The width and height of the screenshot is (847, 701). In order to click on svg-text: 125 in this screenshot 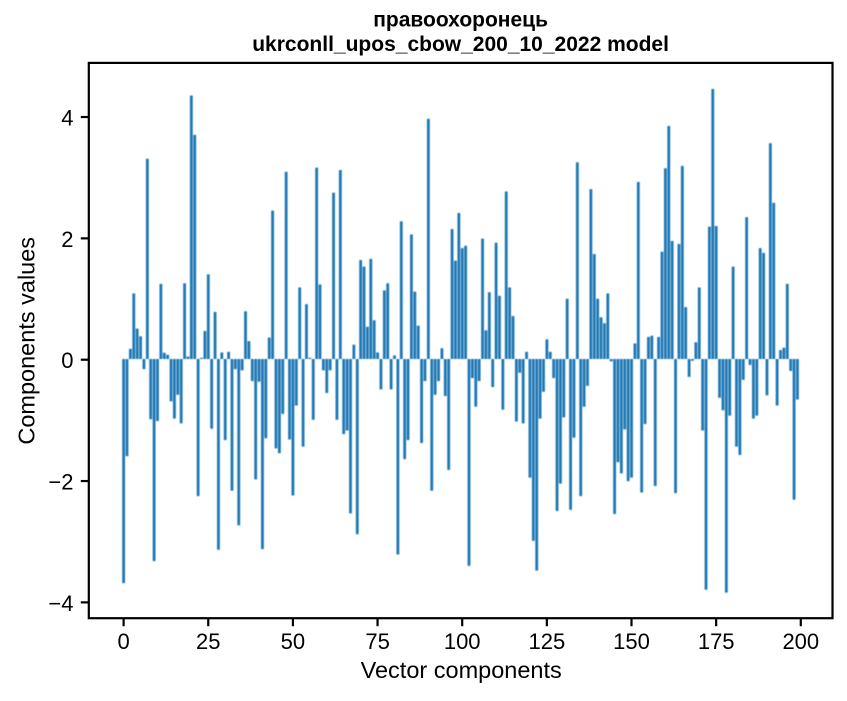, I will do `click(547, 641)`.